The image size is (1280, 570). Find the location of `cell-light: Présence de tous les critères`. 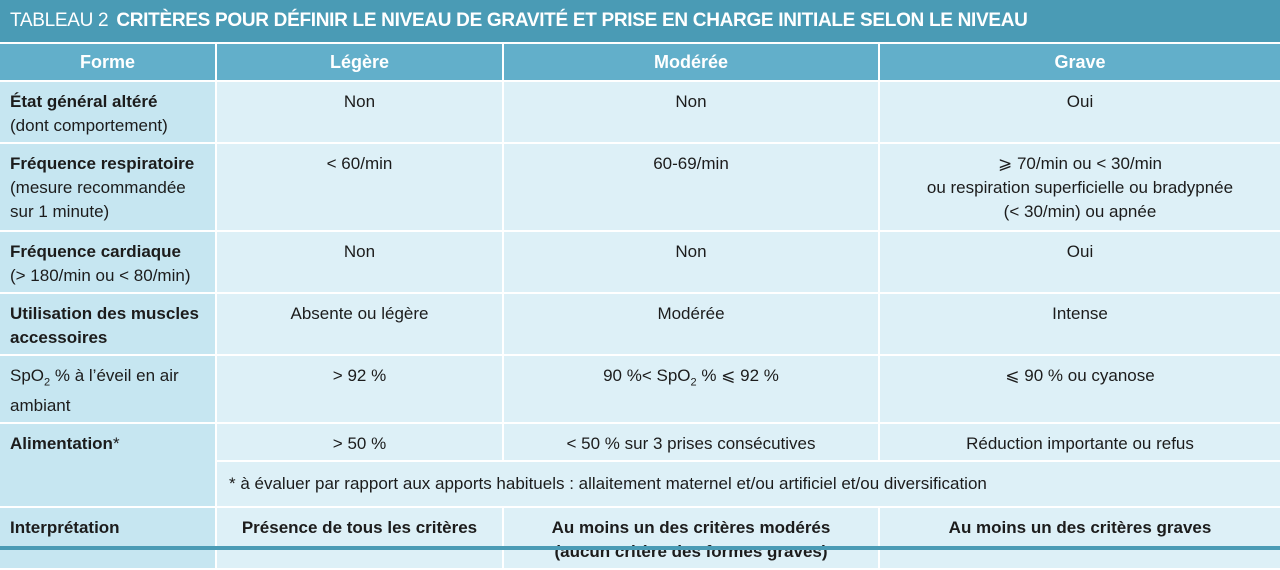

cell-light: Présence de tous les critères is located at coordinates (360, 538).